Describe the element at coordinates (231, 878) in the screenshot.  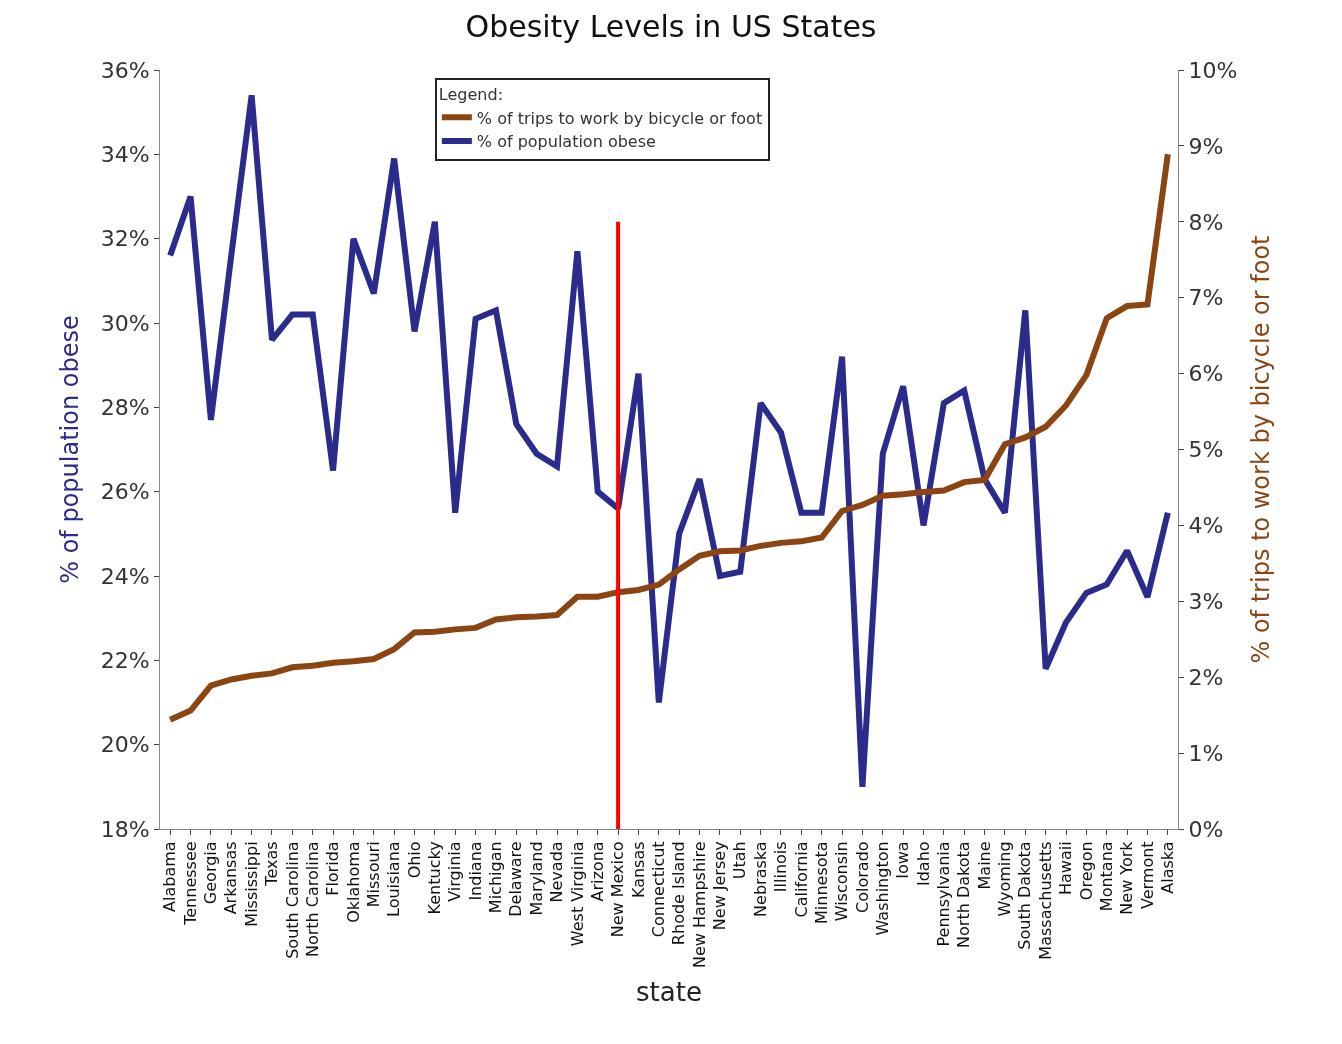
I see `x-tick-label: Arkansas` at that location.